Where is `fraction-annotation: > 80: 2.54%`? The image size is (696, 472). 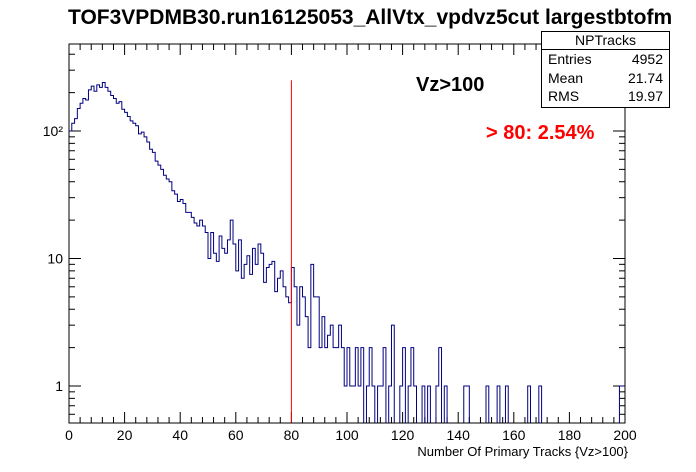
fraction-annotation: > 80: 2.54% is located at coordinates (540, 133).